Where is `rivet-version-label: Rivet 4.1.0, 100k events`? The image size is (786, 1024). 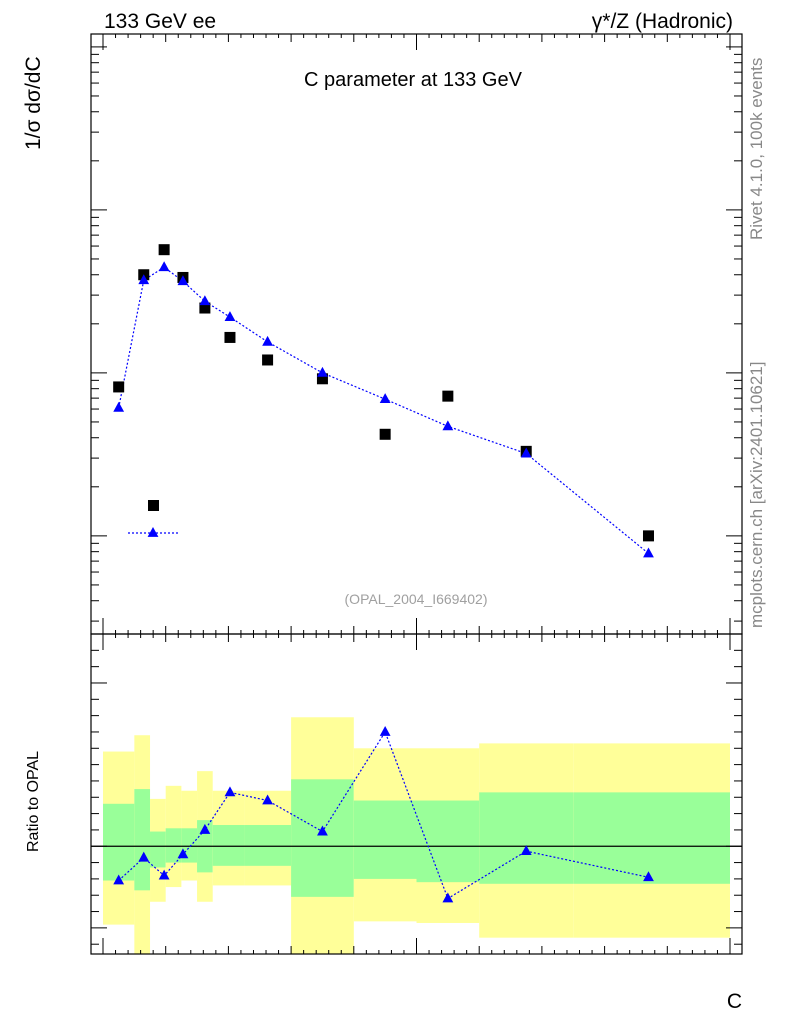 rivet-version-label: Rivet 4.1.0, 100k events is located at coordinates (756, 149).